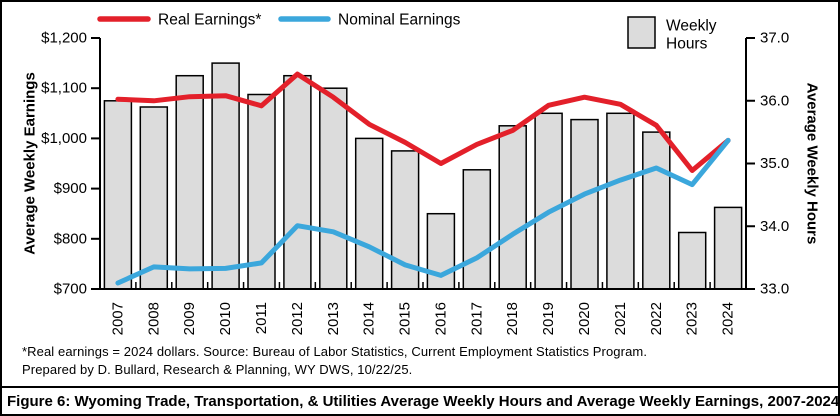 This screenshot has height=416, width=840. What do you see at coordinates (656, 210) in the screenshot?
I see `bar-2022` at bounding box center [656, 210].